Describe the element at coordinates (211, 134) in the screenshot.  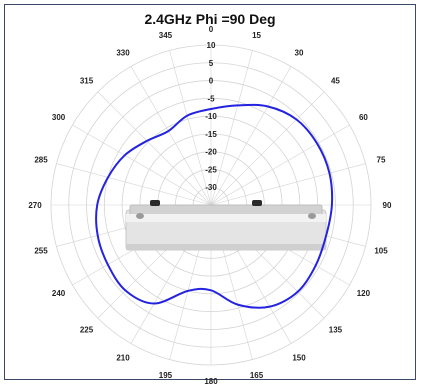
I see `radial-tick-label: -15` at that location.